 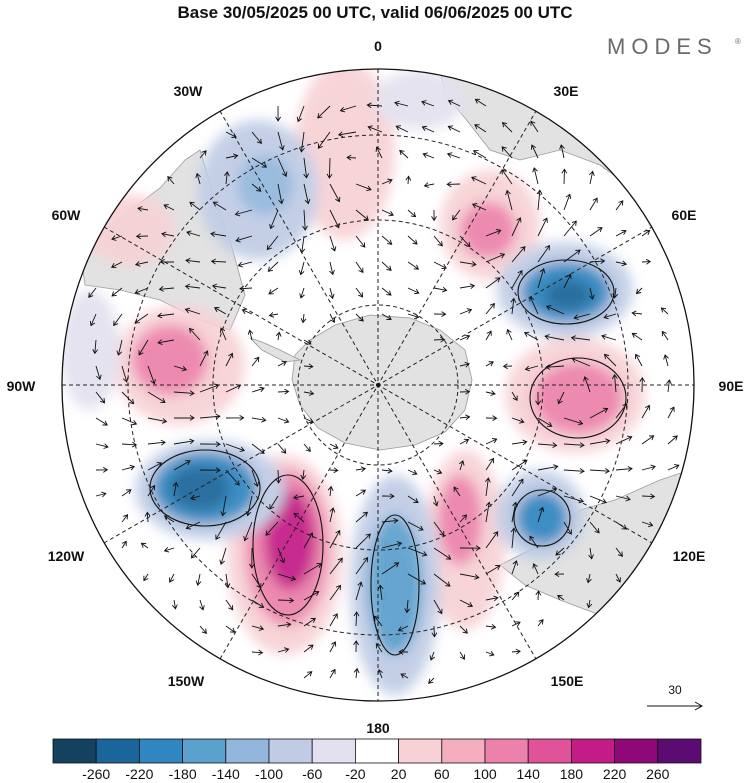 What do you see at coordinates (699, 706) in the screenshot?
I see `reference-vector-arrowhead` at bounding box center [699, 706].